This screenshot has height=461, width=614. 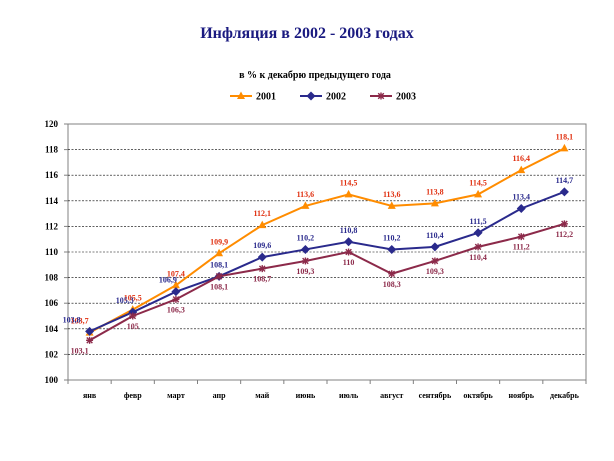 I want to click on x-tick-label: июнь, so click(x=306, y=395).